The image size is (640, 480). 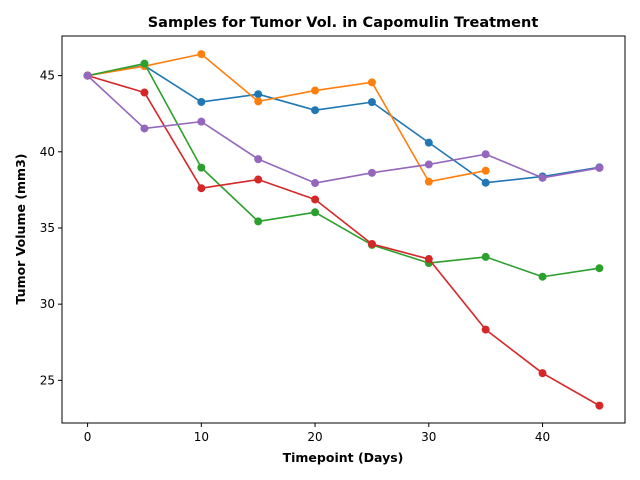 What do you see at coordinates (47, 304) in the screenshot?
I see `y-tick-label: 30` at bounding box center [47, 304].